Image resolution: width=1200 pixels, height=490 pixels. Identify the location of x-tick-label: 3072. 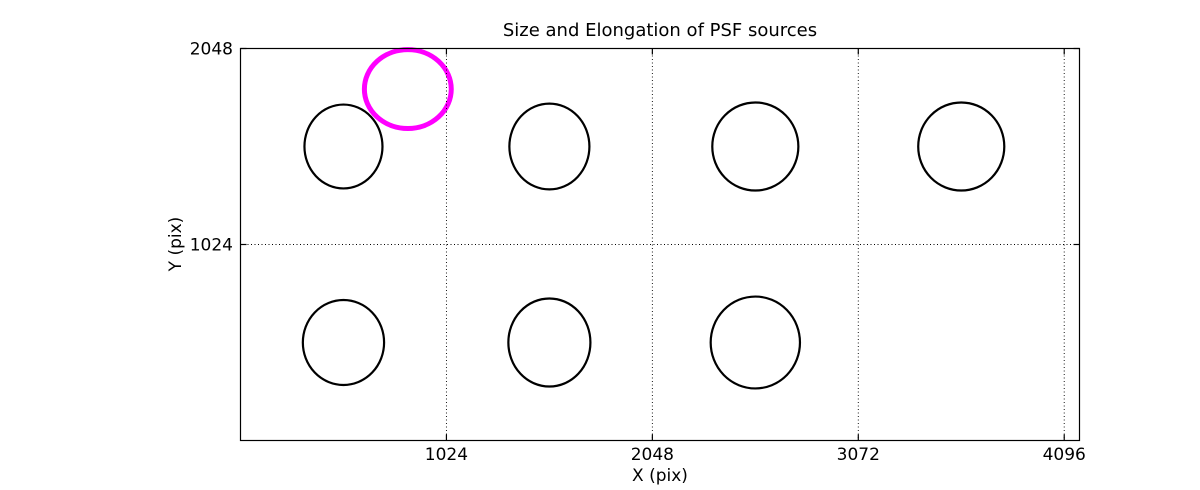
(858, 455).